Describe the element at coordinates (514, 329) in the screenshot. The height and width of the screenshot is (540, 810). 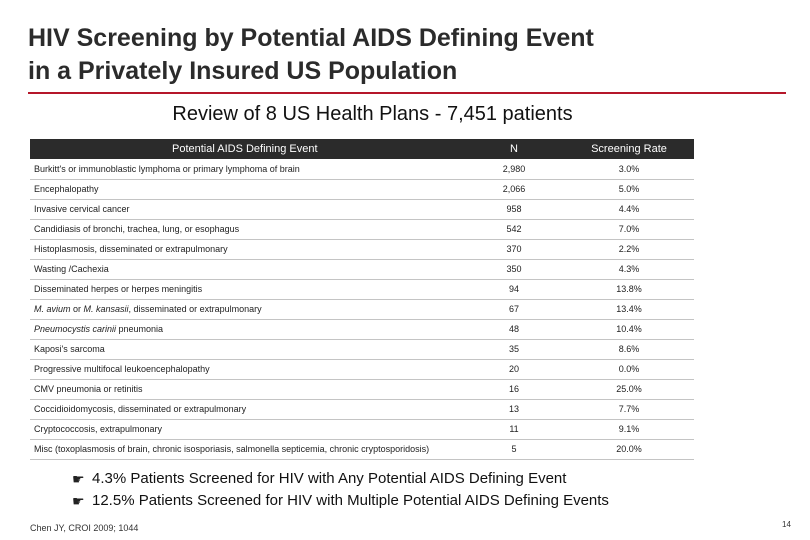
I see `event-n: 48` at that location.